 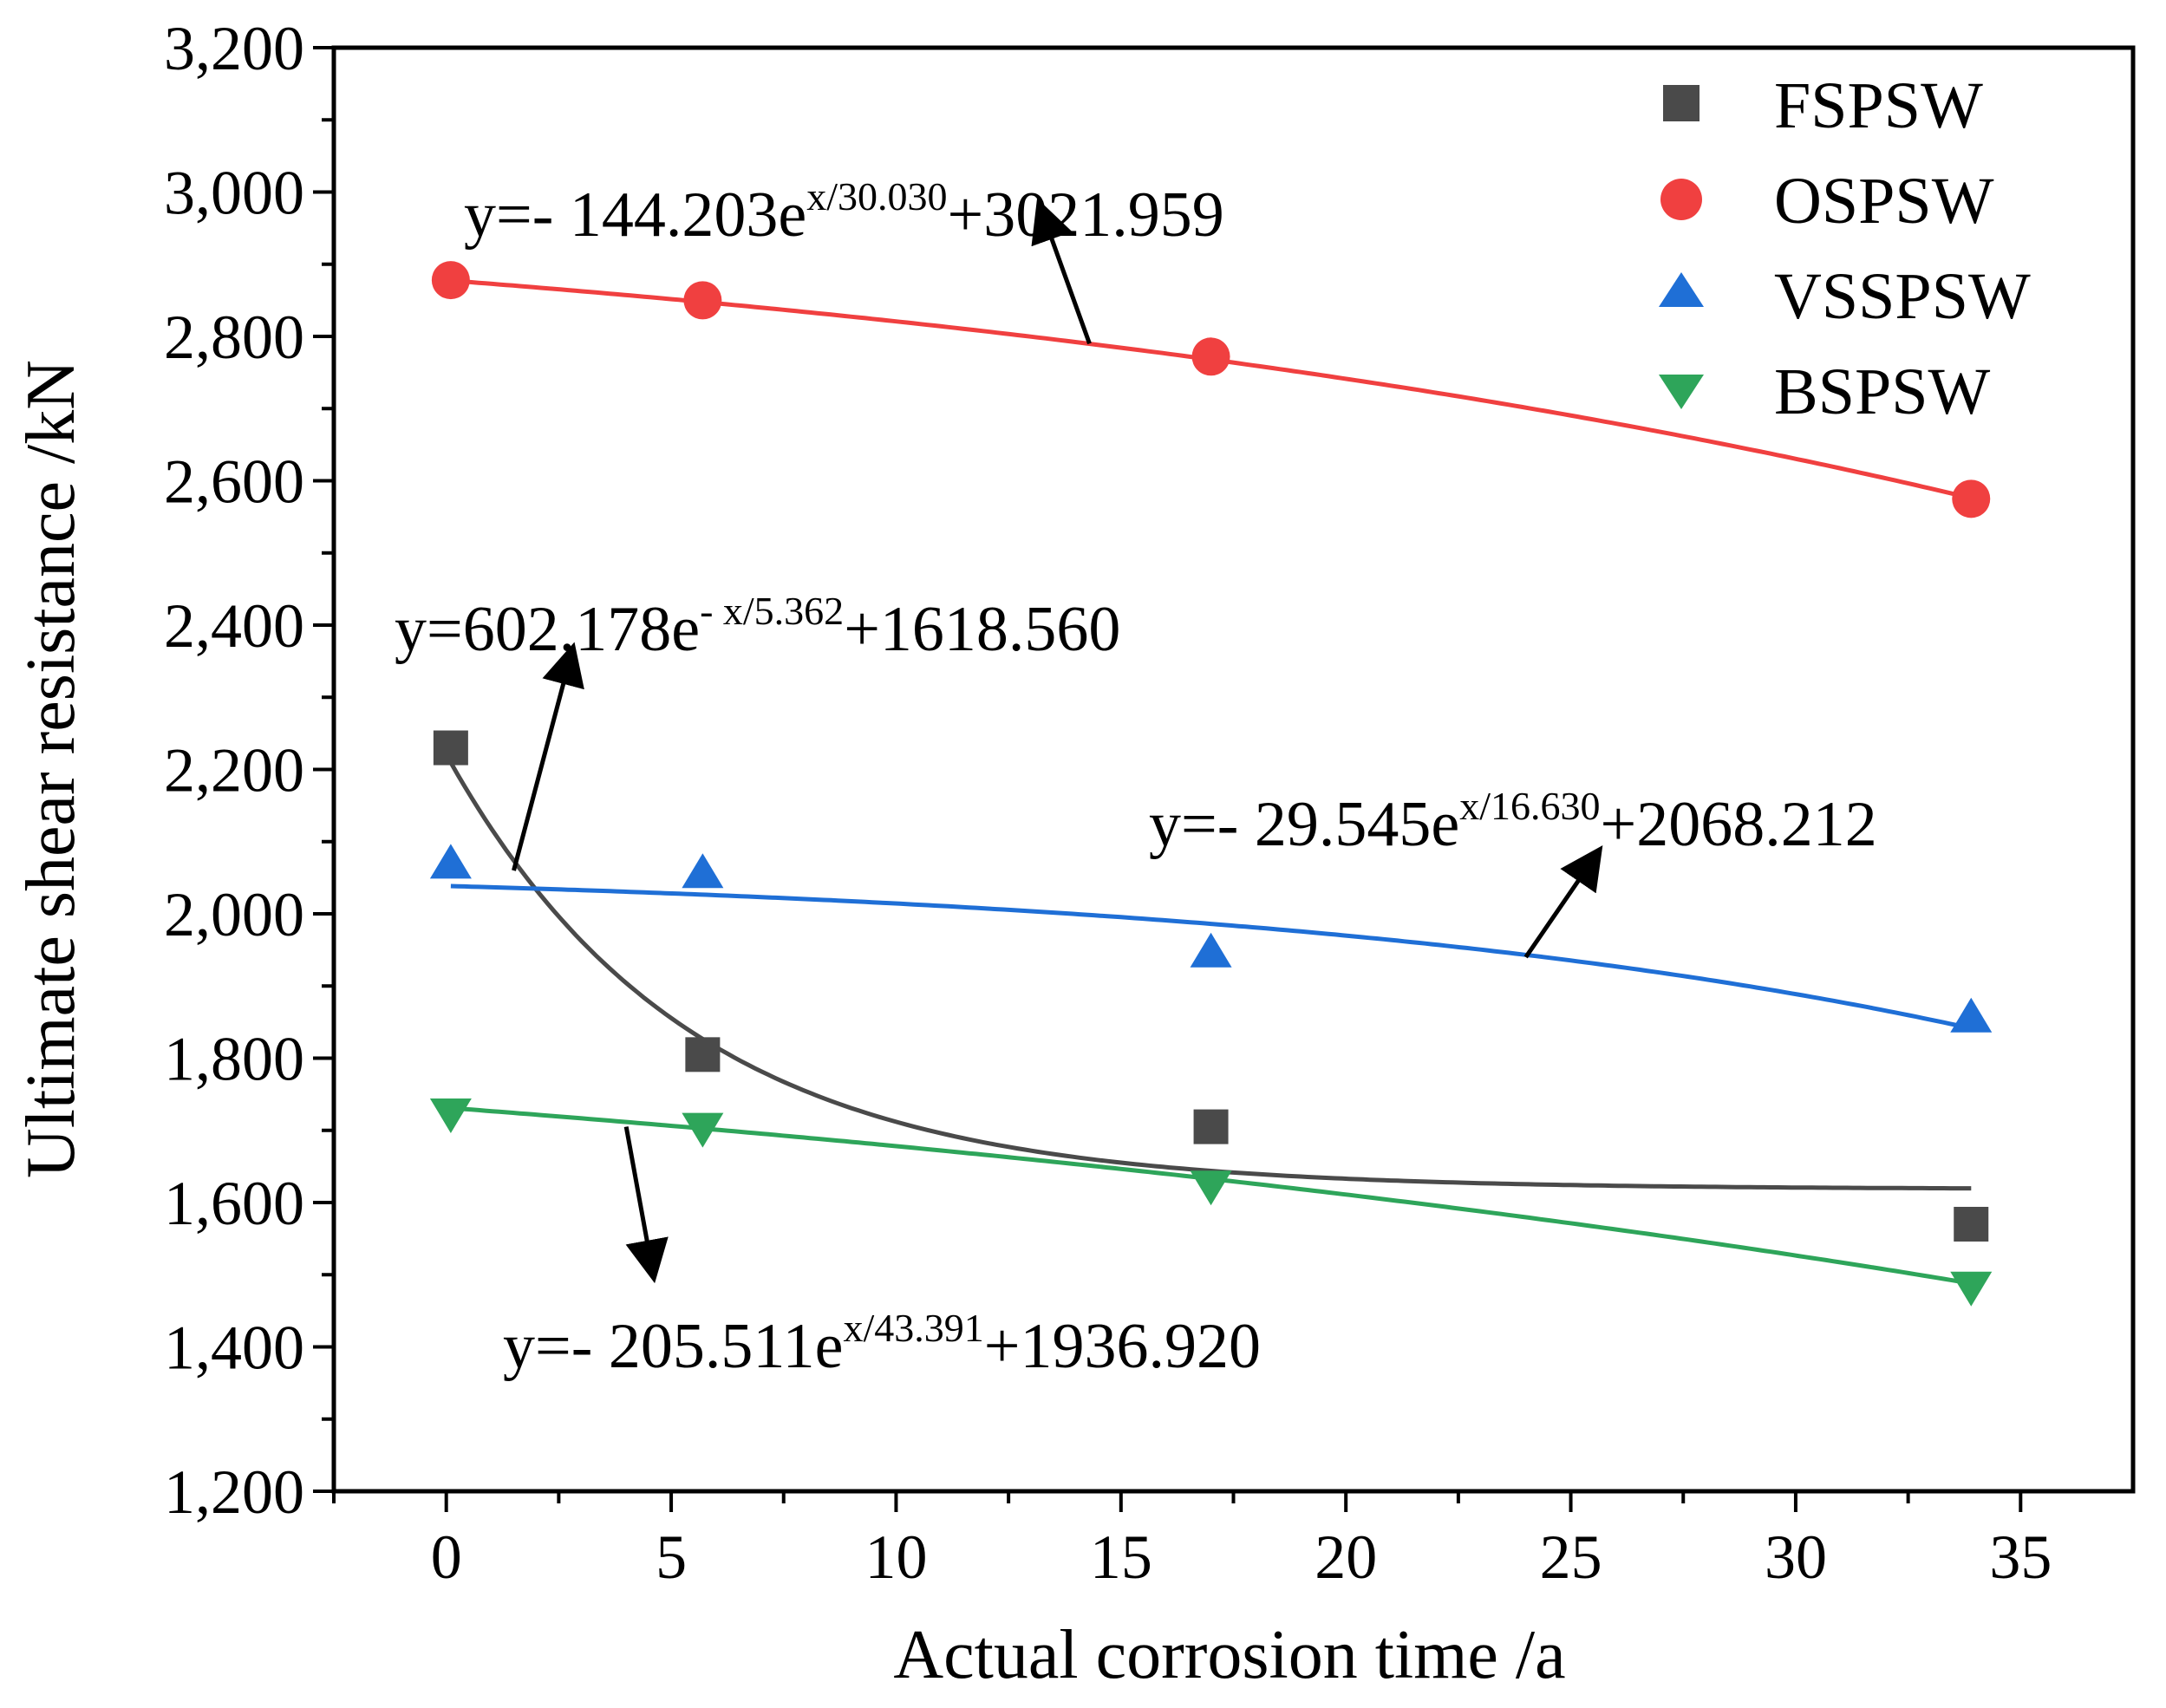 What do you see at coordinates (646, 1205) in the screenshot?
I see `arrow-bspsw` at bounding box center [646, 1205].